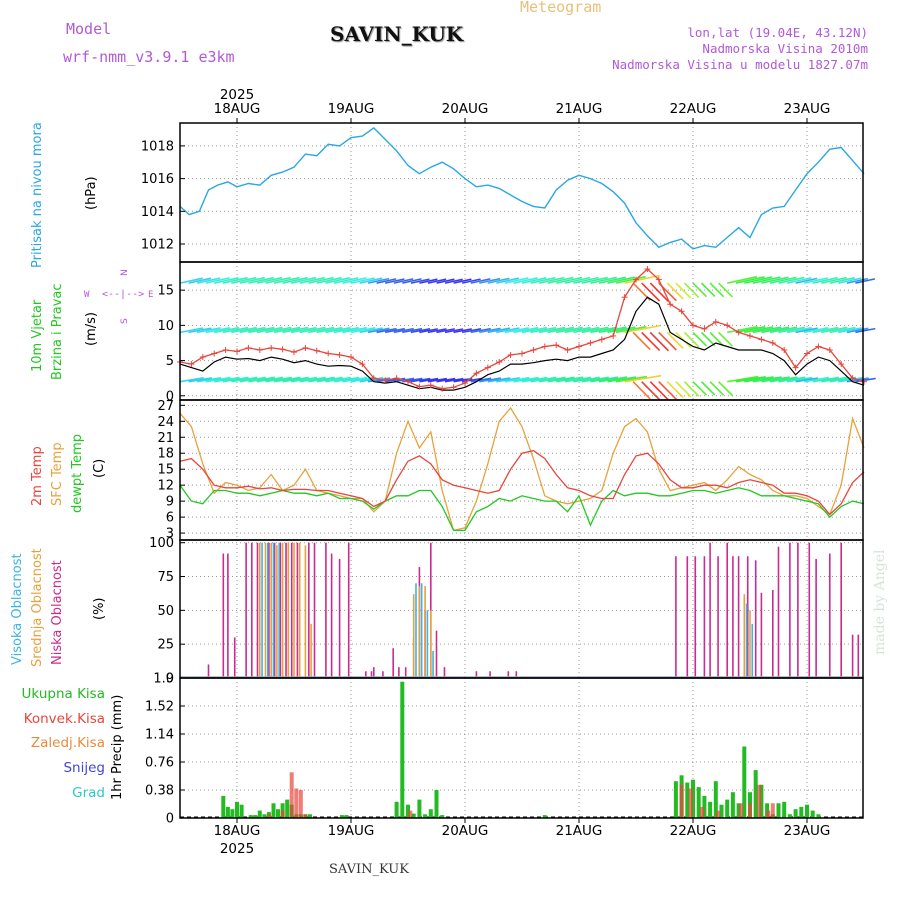 This screenshot has height=900, width=900. Describe the element at coordinates (170, 534) in the screenshot. I see `y-tick-label: 3` at that location.